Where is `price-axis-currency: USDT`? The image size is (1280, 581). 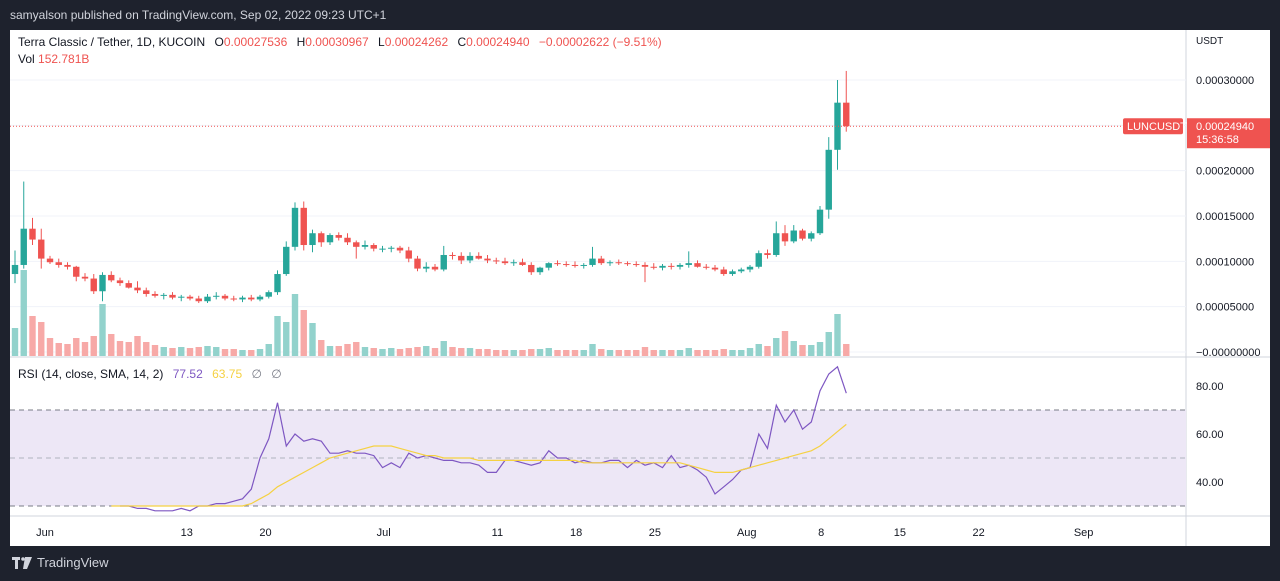 price-axis-currency: USDT is located at coordinates (1209, 41).